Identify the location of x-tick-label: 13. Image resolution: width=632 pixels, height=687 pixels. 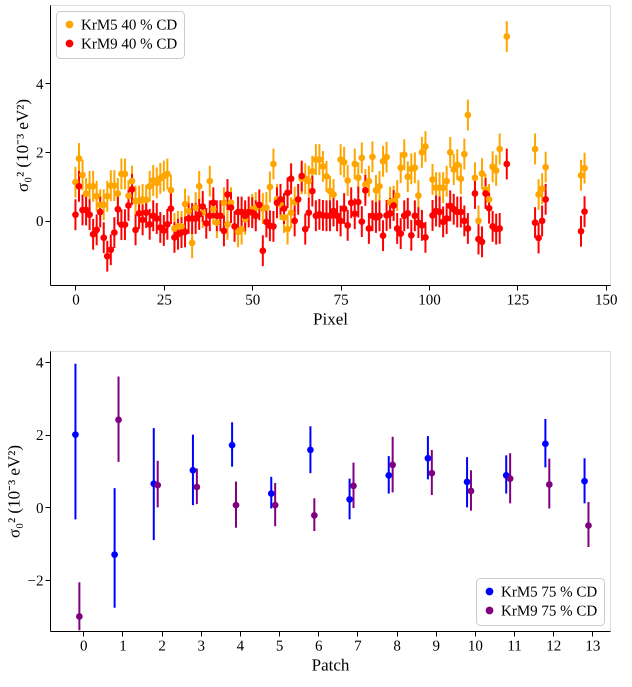
(592, 646).